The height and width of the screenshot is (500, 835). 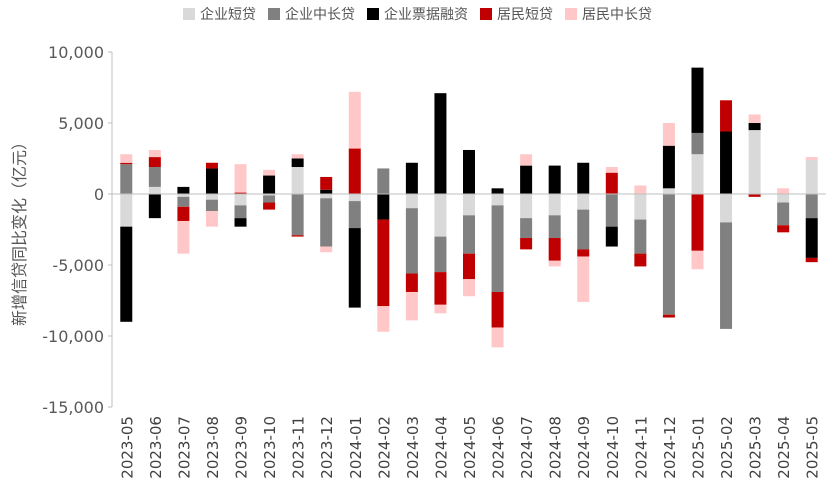 I want to click on legend-label-0: 企业短贷, so click(x=228, y=15).